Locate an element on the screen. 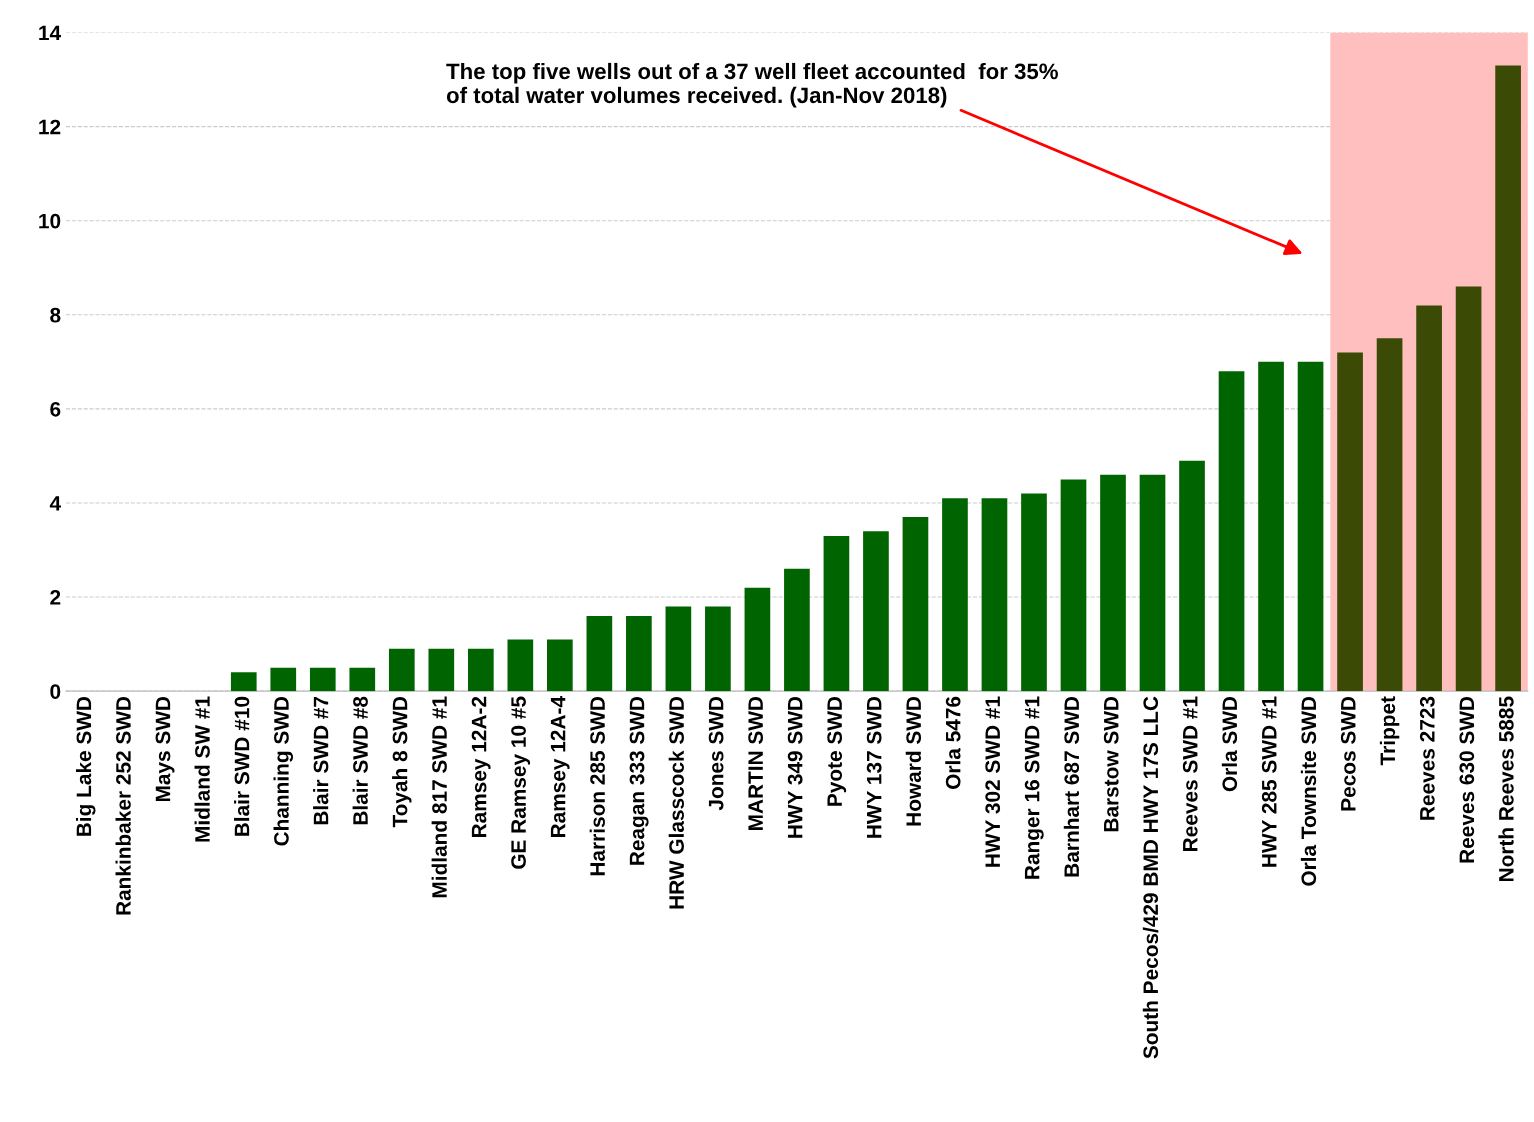 This screenshot has height=1122, width=1534. x-tick-label: Pyote SWD is located at coordinates (837, 751).